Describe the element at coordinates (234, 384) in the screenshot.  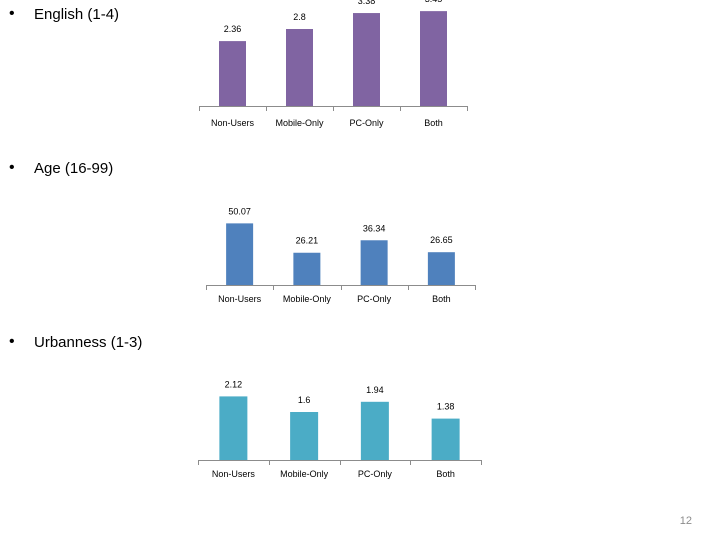
I see `data-label-non-users: 2.12` at that location.